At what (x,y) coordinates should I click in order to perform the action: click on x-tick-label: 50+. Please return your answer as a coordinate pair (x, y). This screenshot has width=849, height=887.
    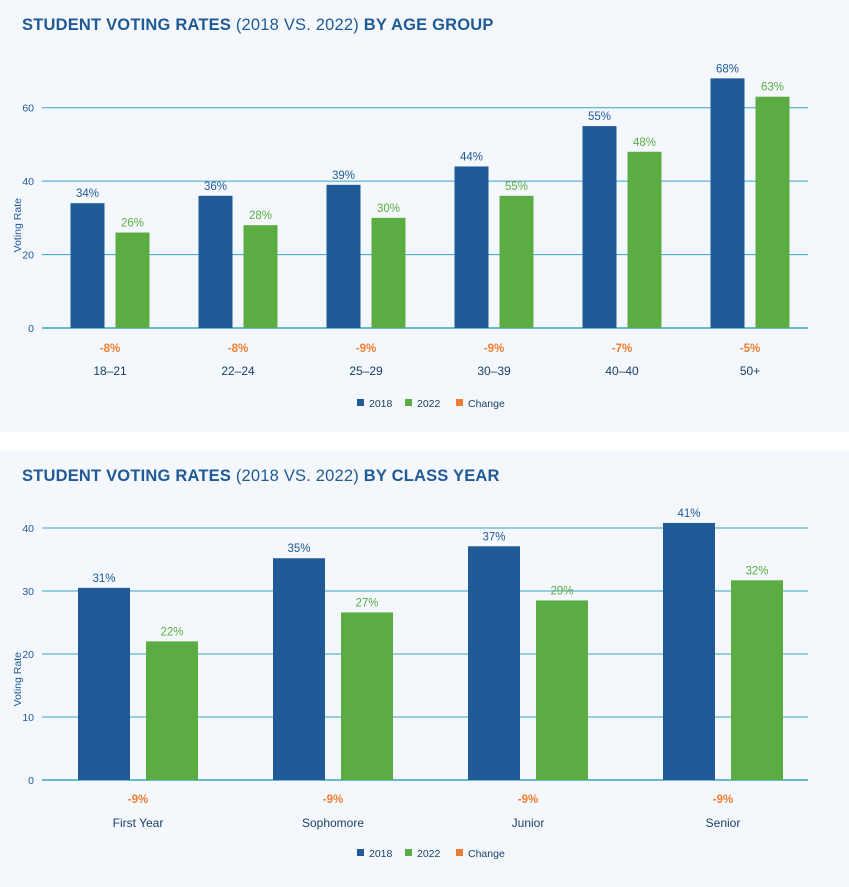
    Looking at the image, I should click on (750, 371).